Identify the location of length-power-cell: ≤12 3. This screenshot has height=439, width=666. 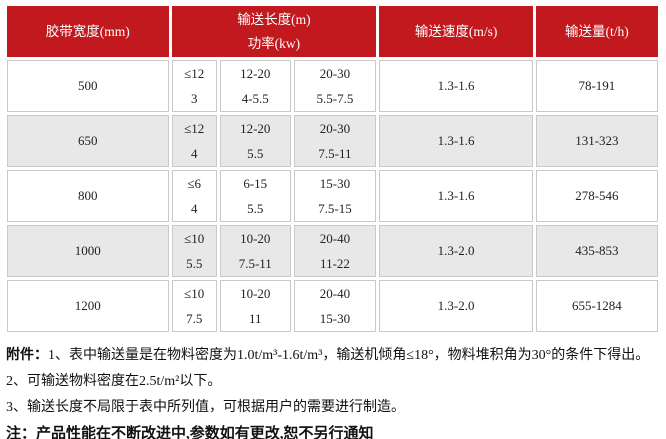
(194, 86).